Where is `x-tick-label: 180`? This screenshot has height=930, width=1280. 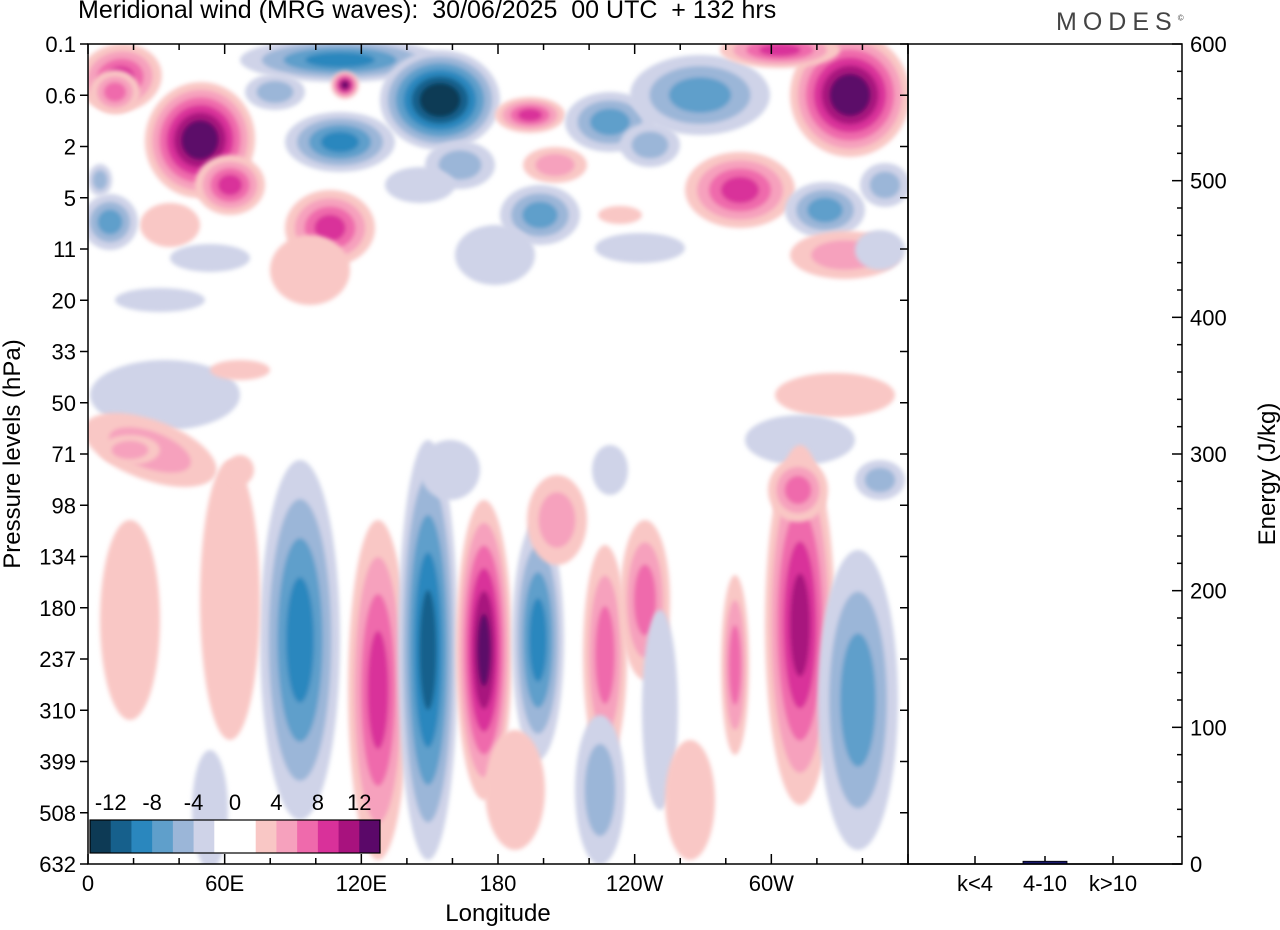 x-tick-label: 180 is located at coordinates (498, 883).